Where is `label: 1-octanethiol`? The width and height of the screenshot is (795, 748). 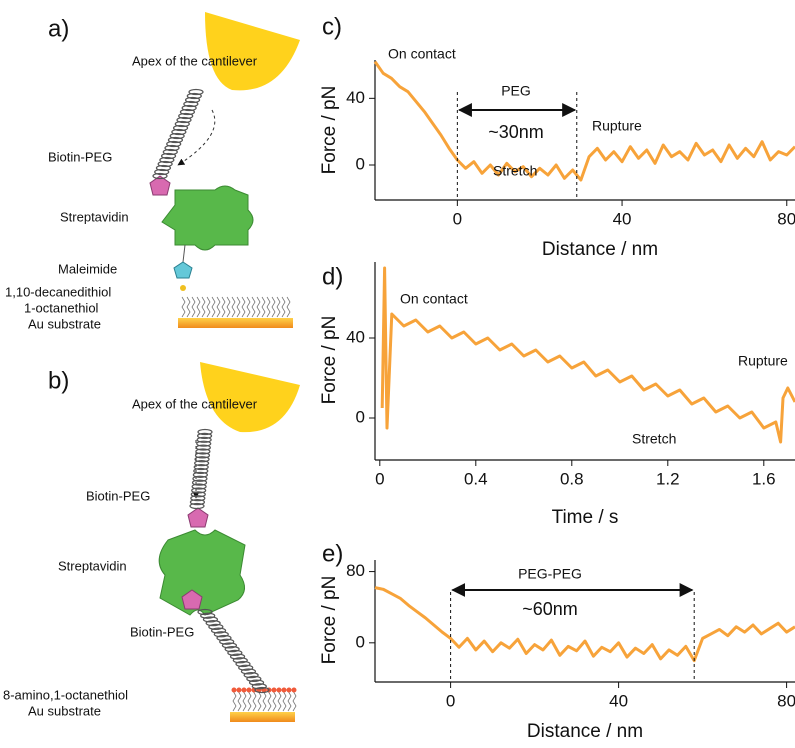 label: 1-octanethiol is located at coordinates (61, 307).